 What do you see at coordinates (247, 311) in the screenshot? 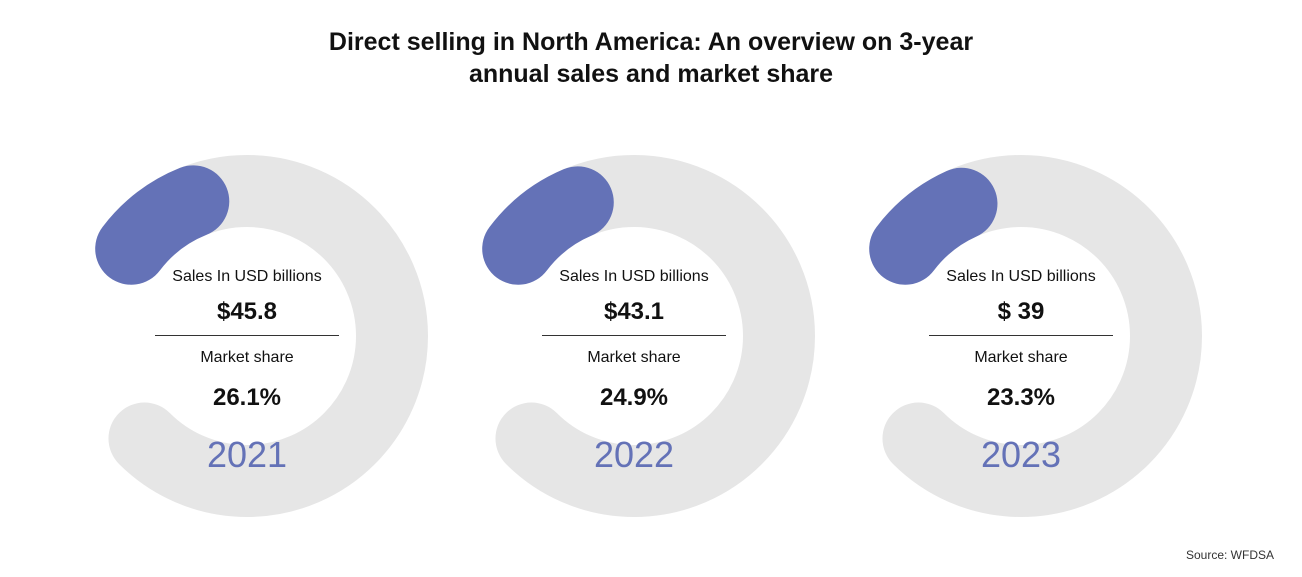
I see `gauge-2021-sales-value: $45.8` at bounding box center [247, 311].